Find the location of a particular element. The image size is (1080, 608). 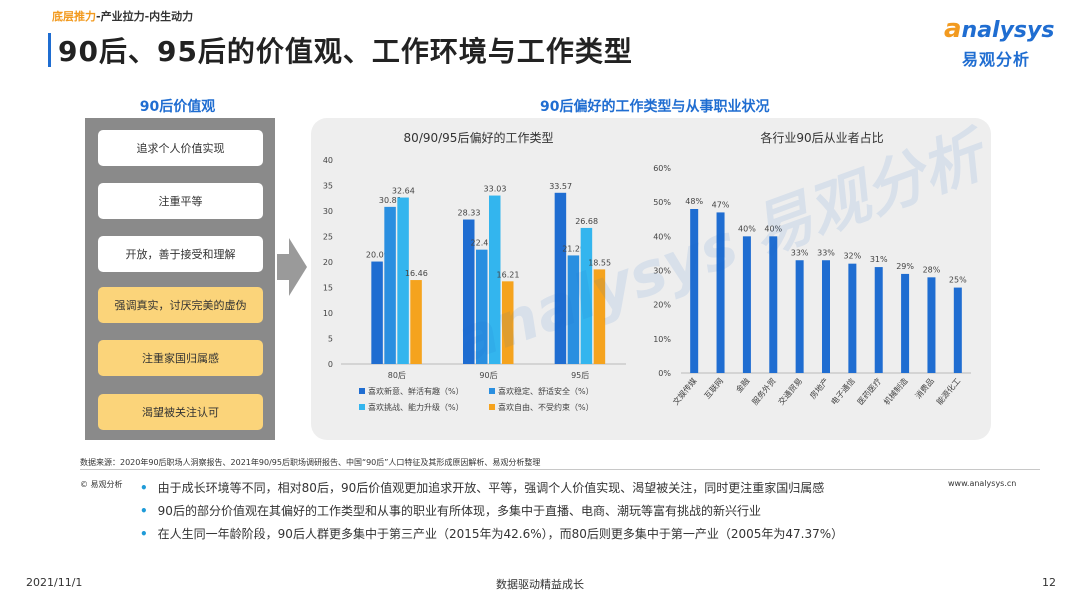

legend-label: 喜欢挑战、能力升级（%） is located at coordinates (416, 407).